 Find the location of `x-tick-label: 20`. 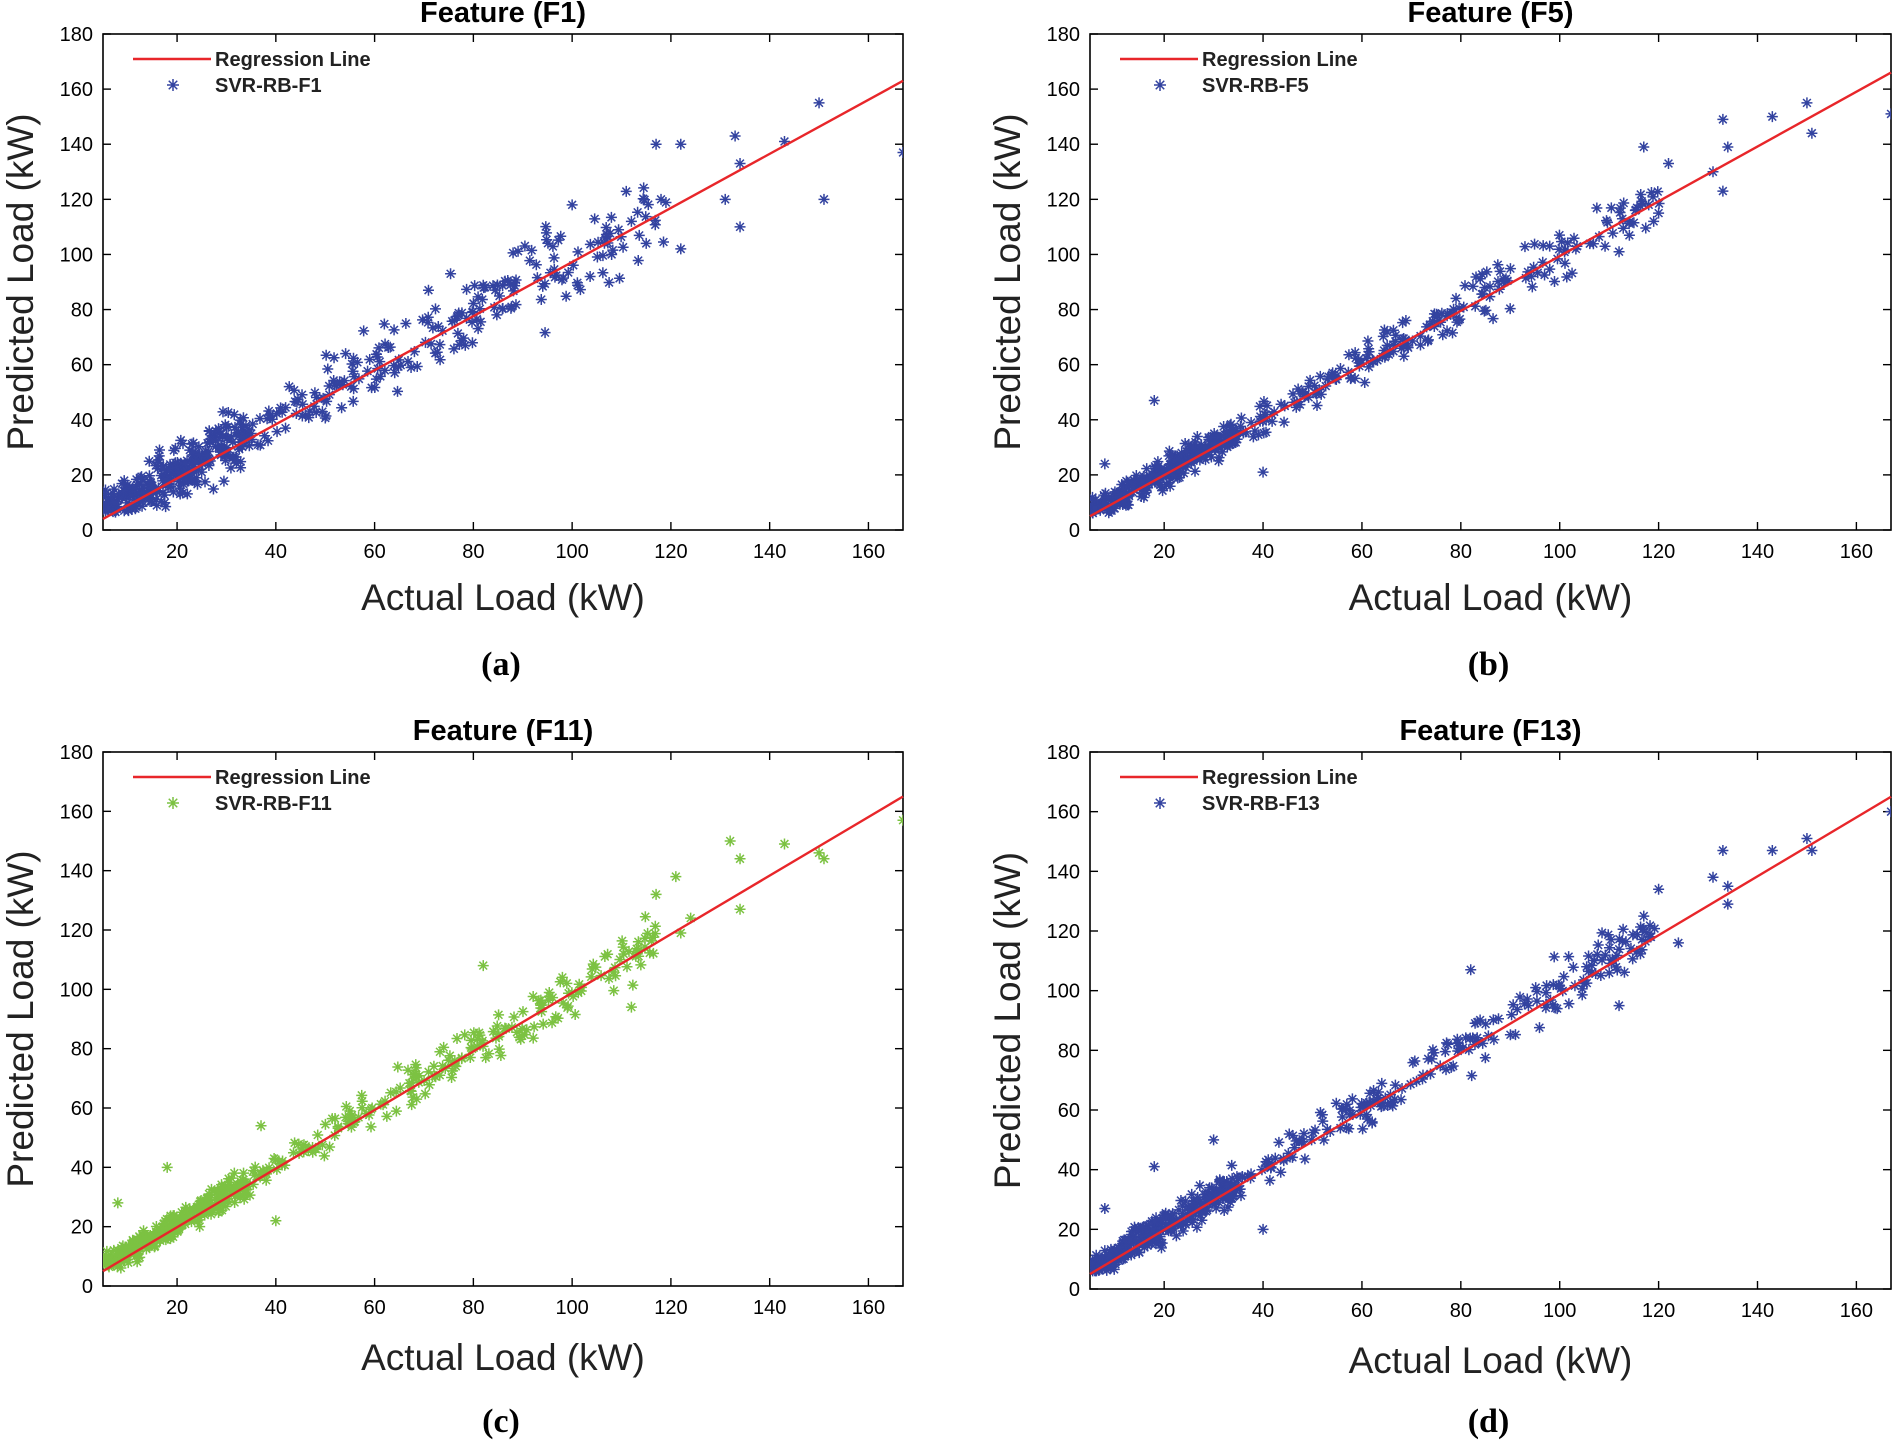

x-tick-label: 20 is located at coordinates (1164, 552).